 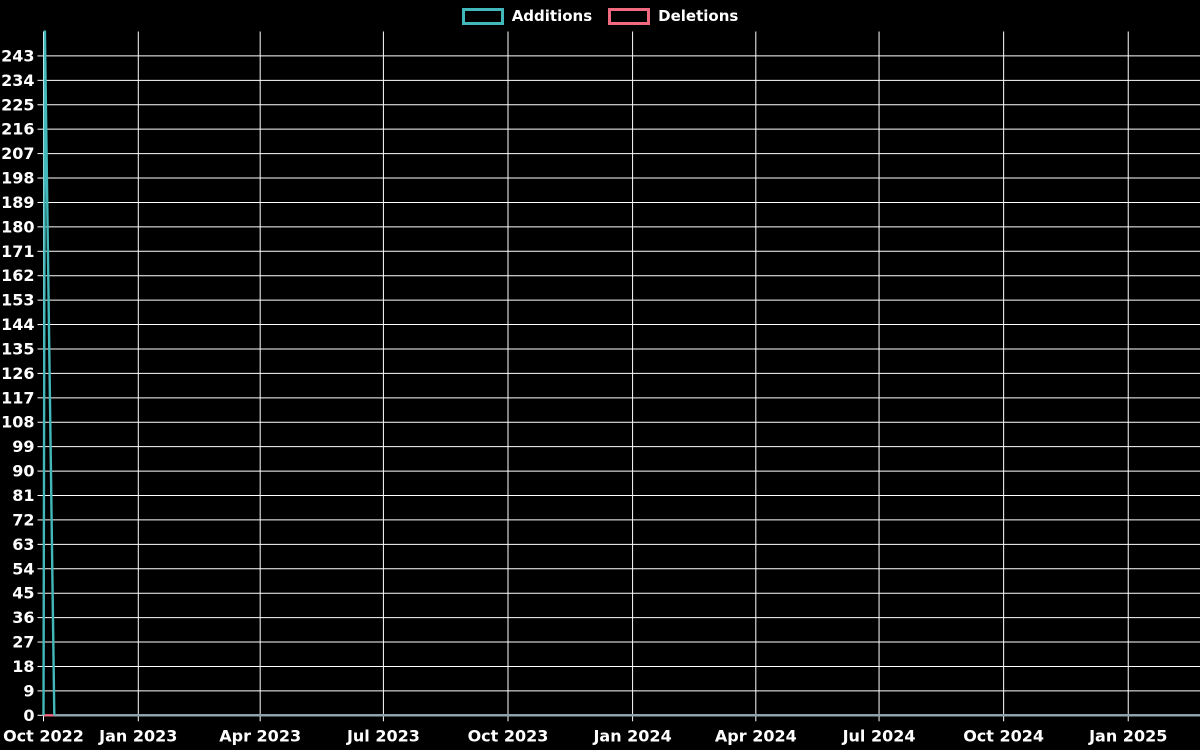 What do you see at coordinates (17, 275) in the screenshot?
I see `y-tick-label: 162` at bounding box center [17, 275].